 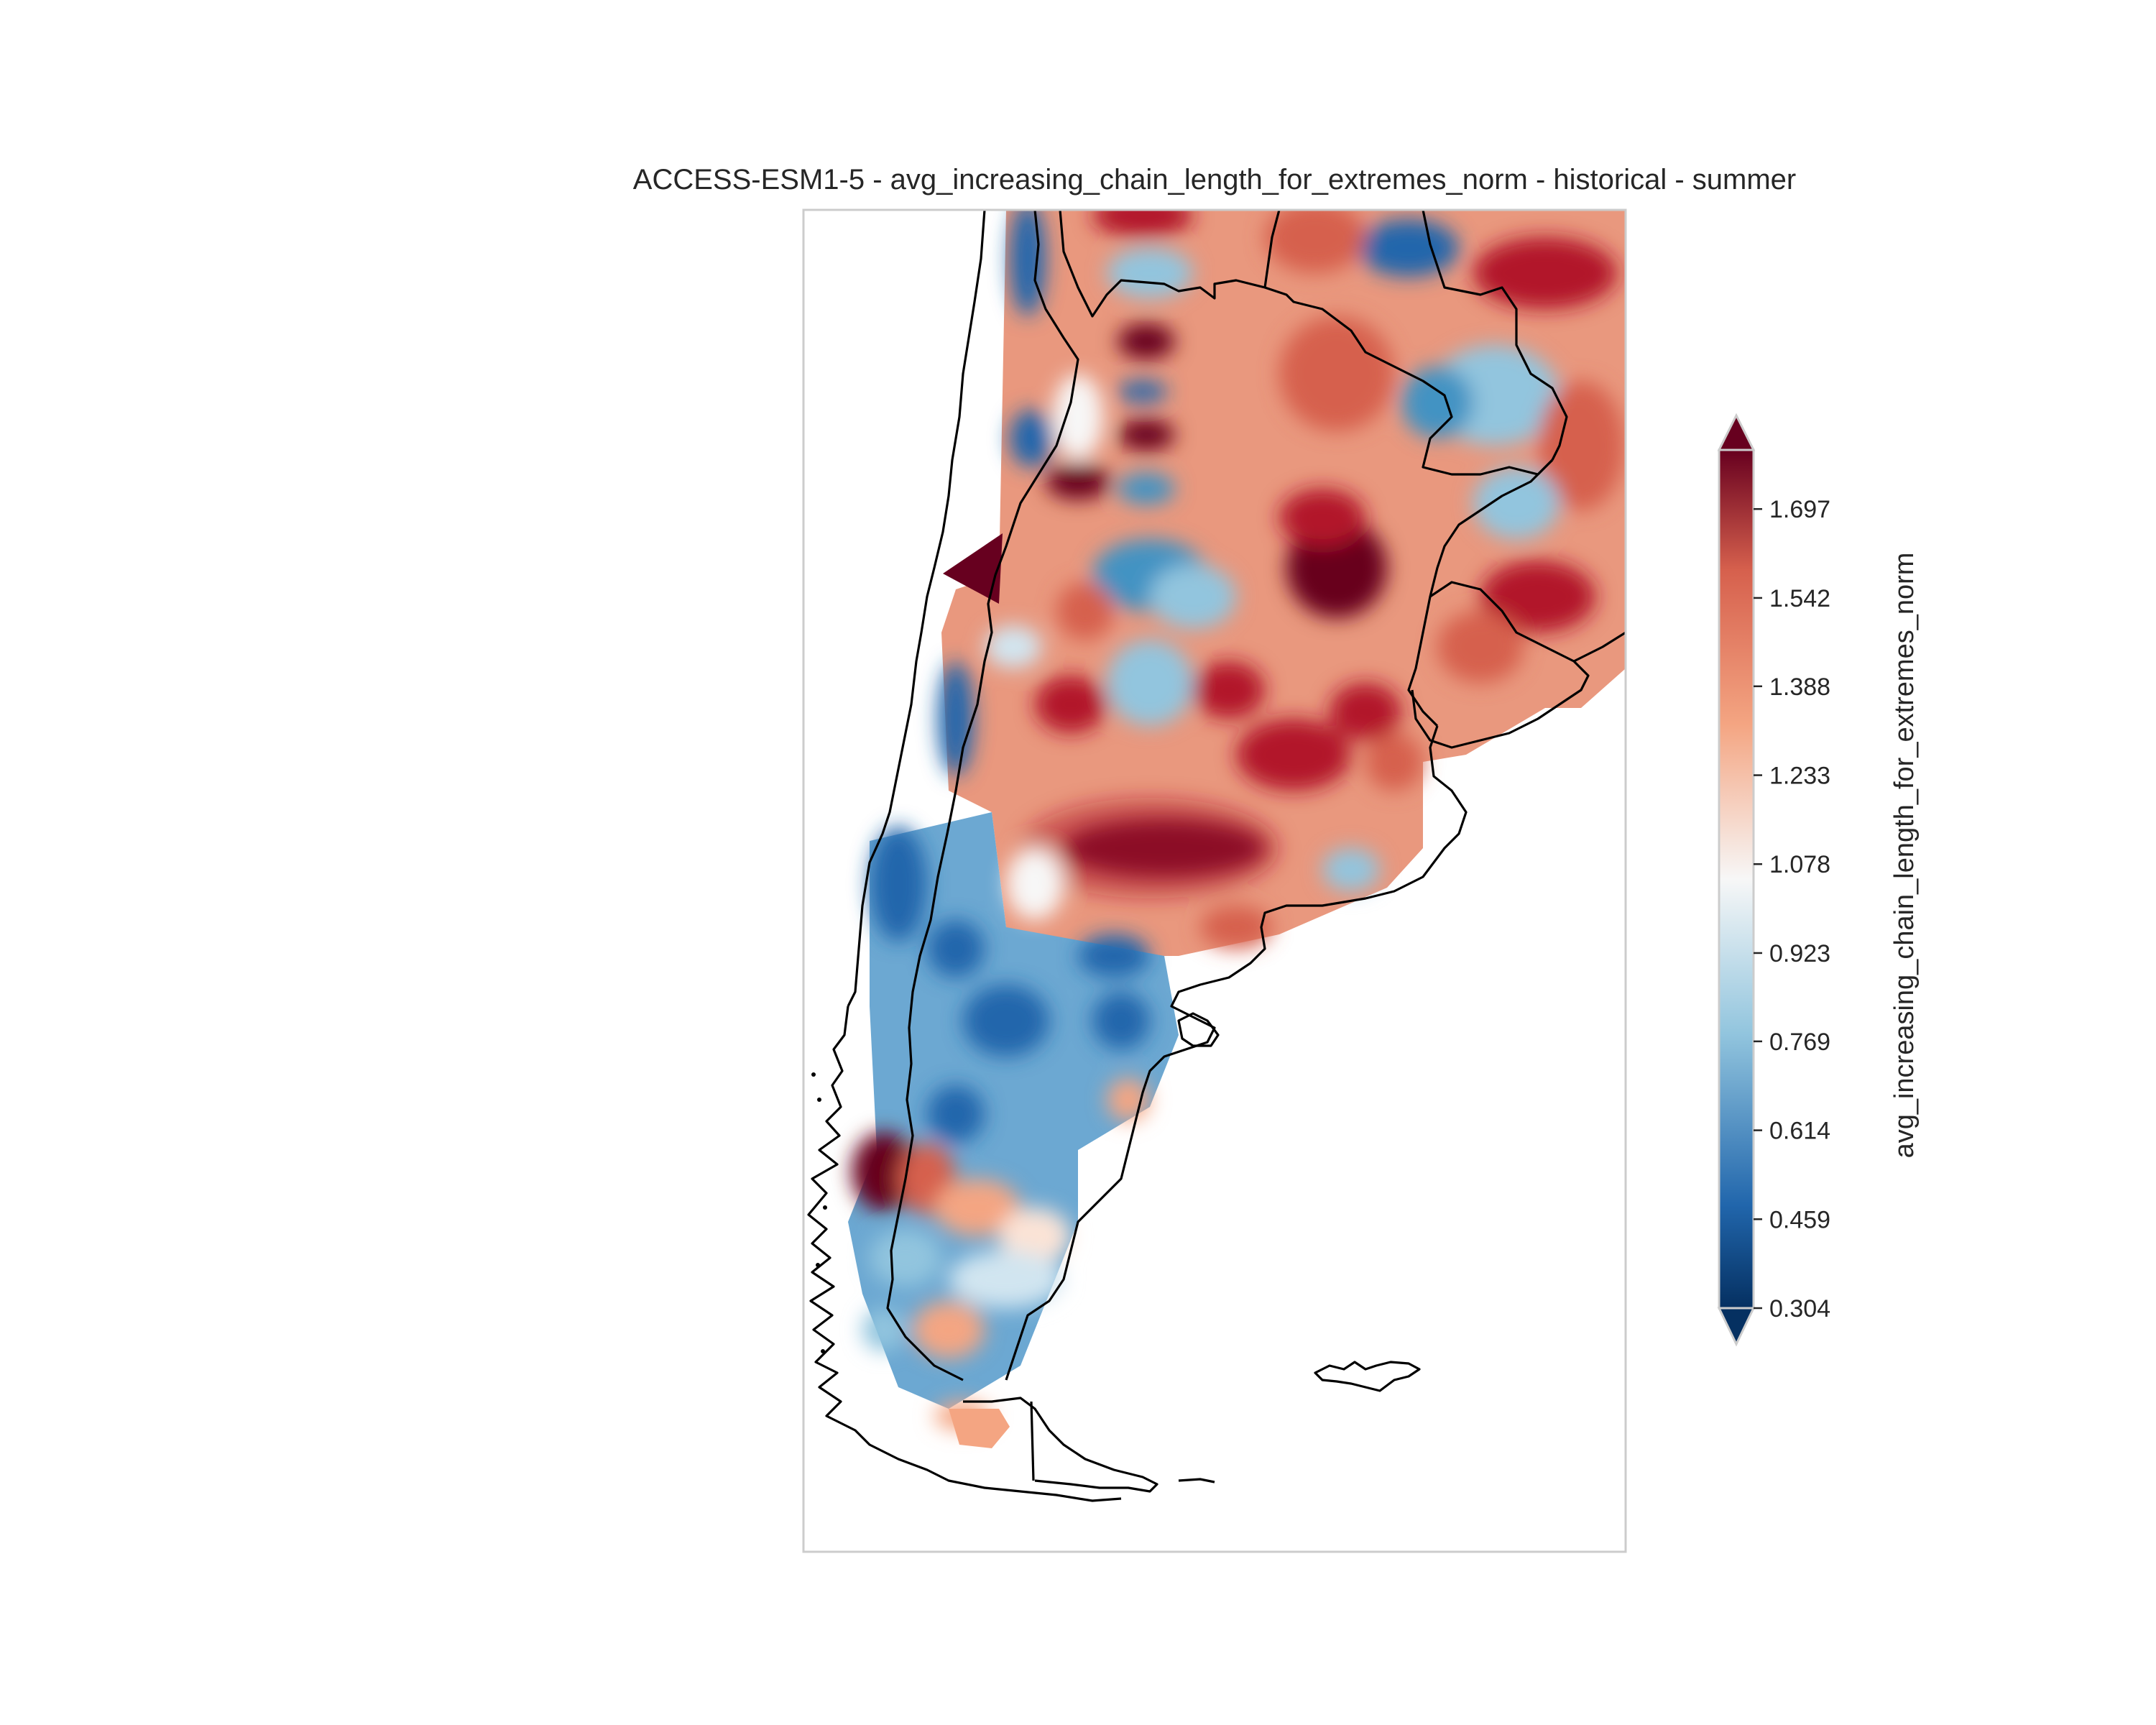 What do you see at coordinates (1272, 249) in the screenshot?
I see `paraguay-border` at bounding box center [1272, 249].